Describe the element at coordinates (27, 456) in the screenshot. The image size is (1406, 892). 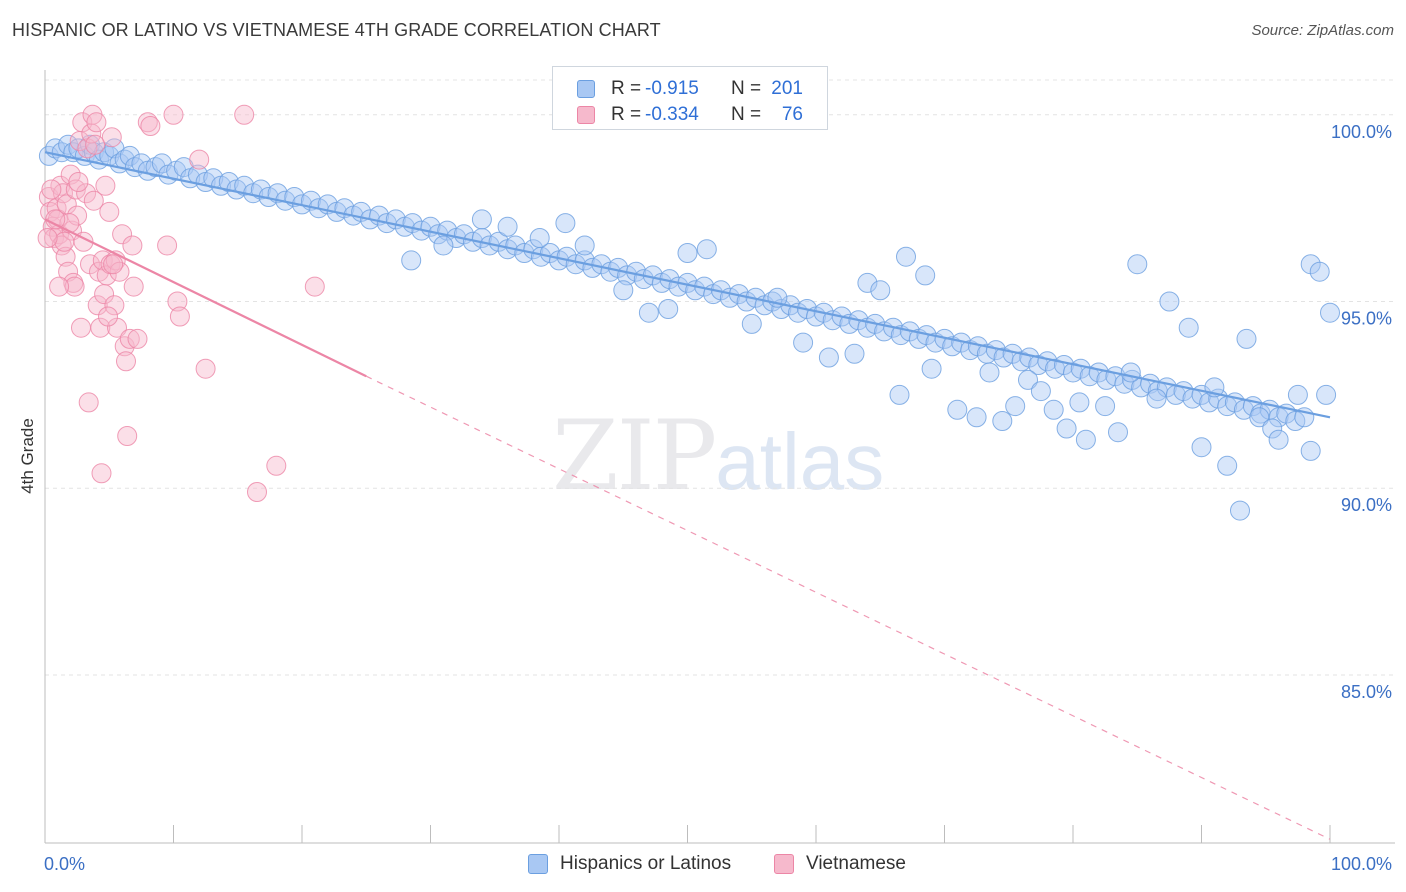
I see `y-axis-label: 4th Grade` at that location.